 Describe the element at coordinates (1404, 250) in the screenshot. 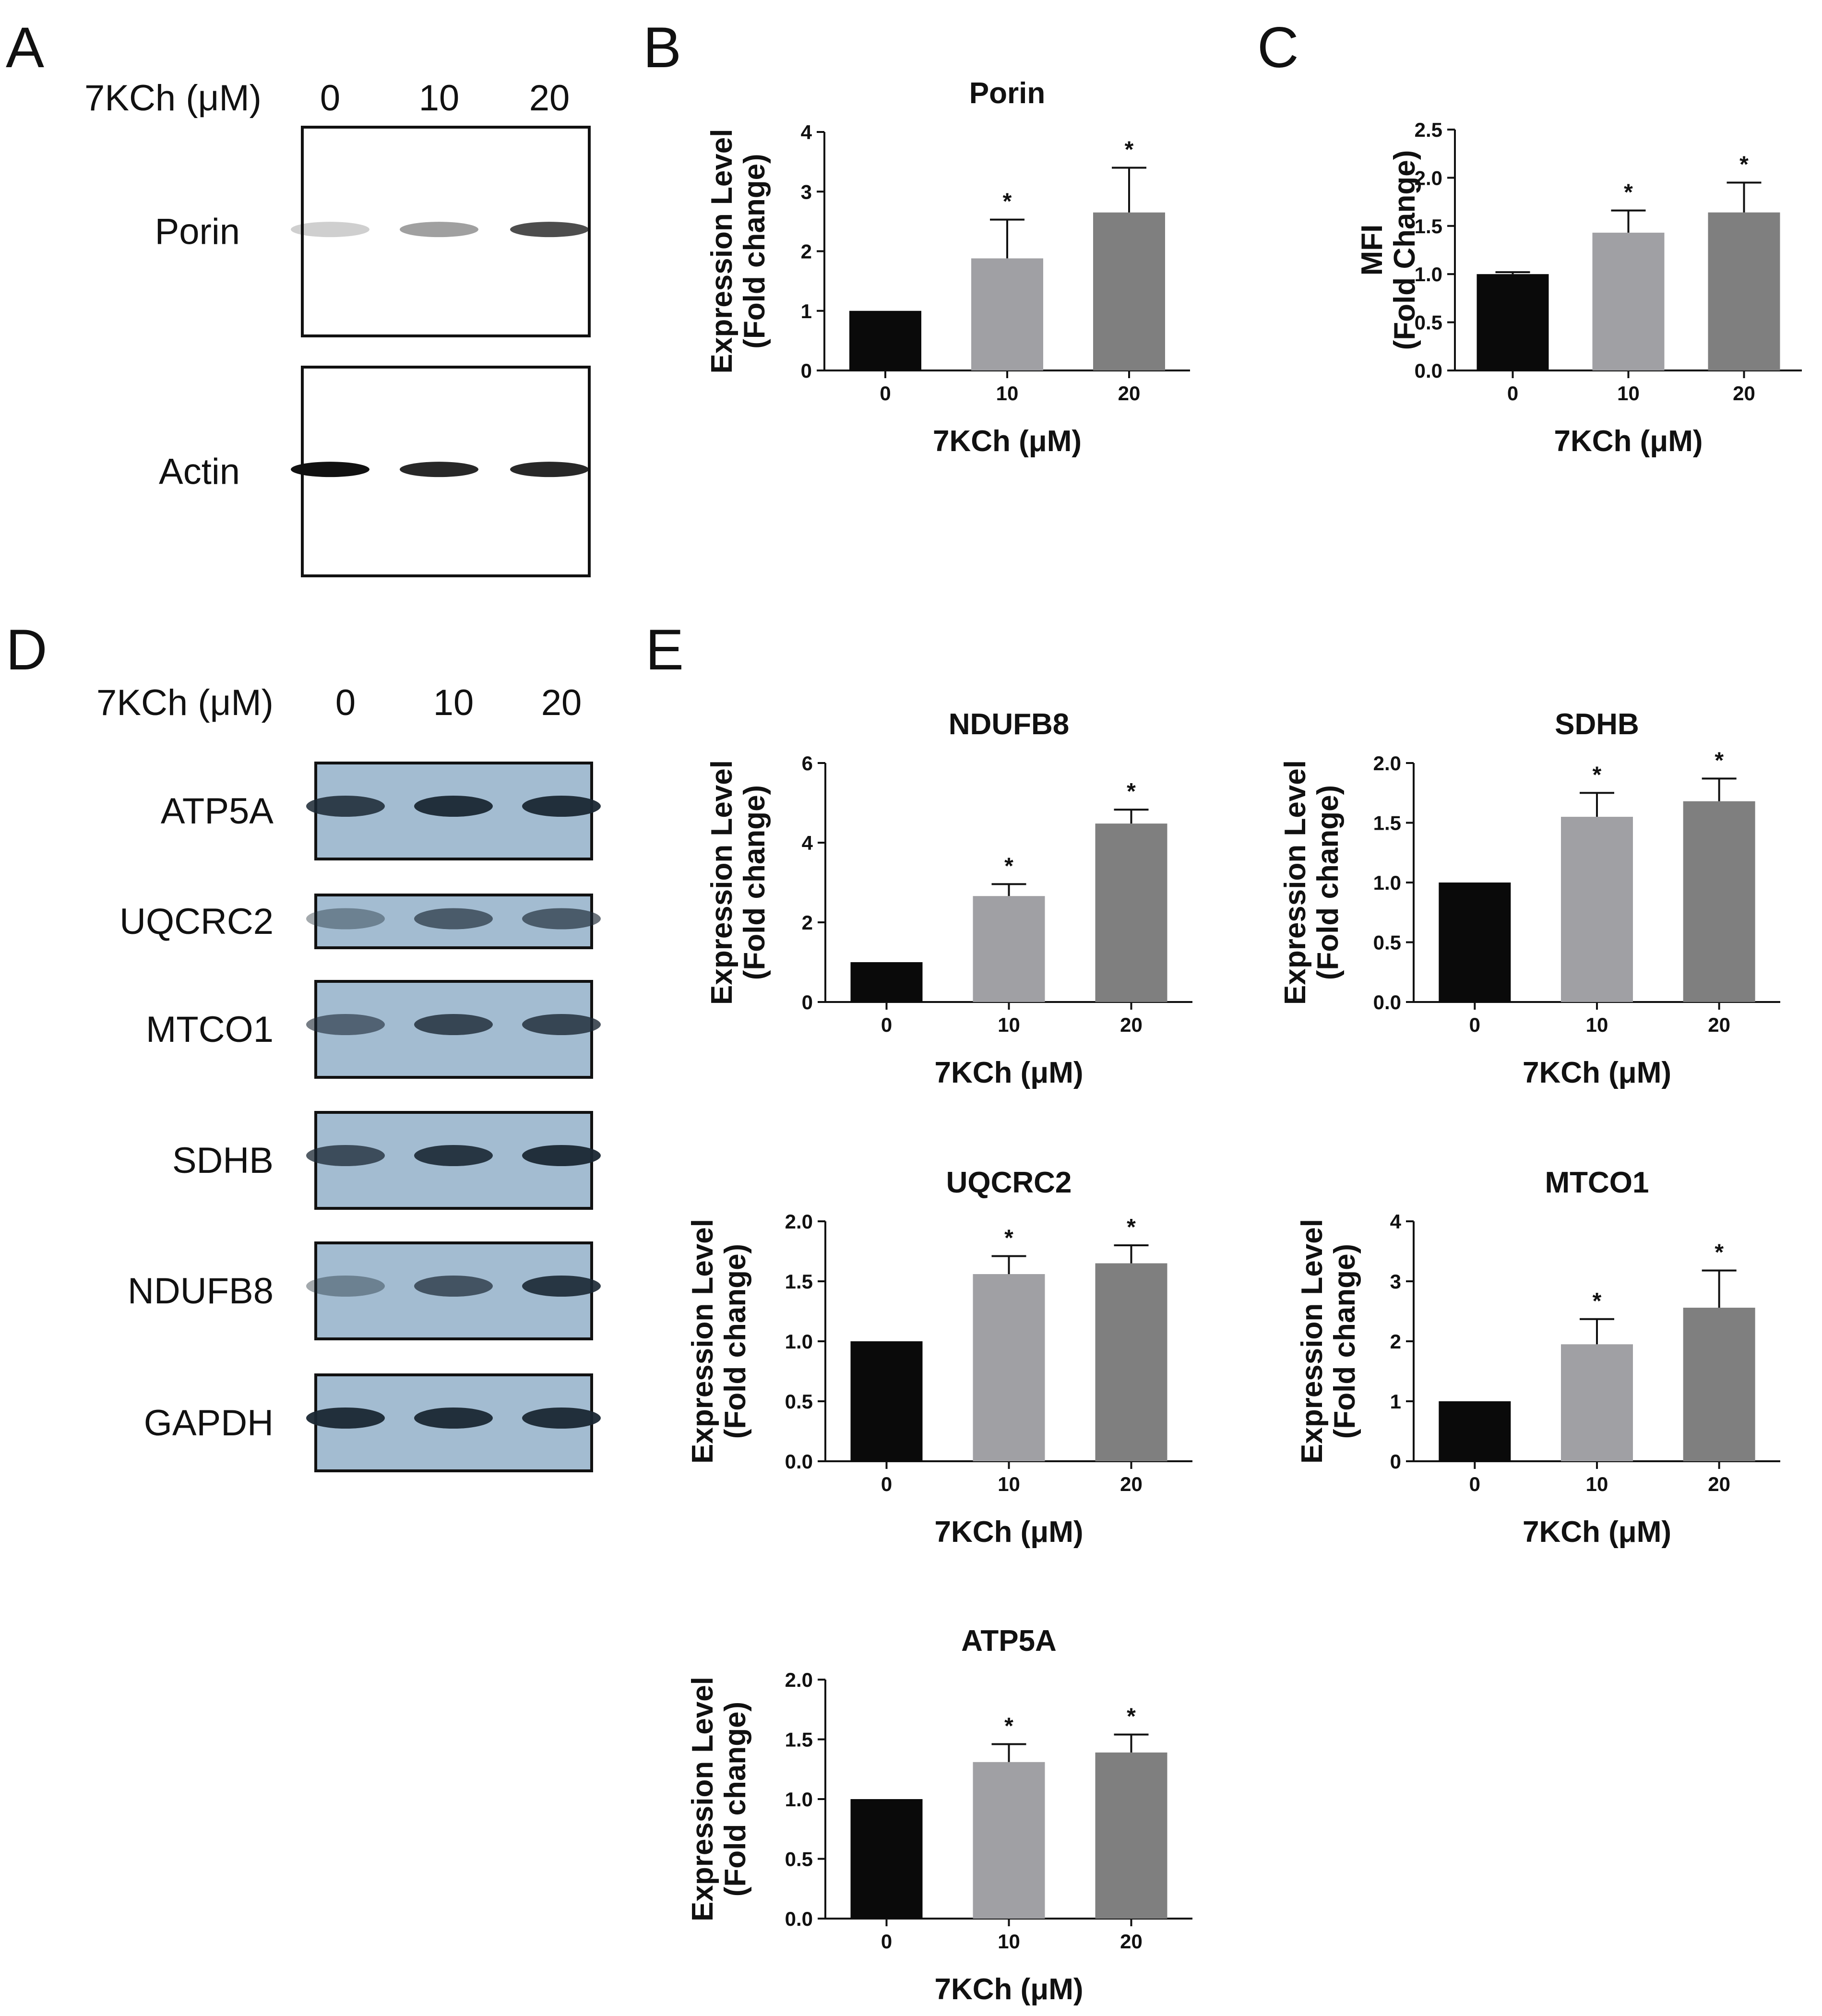

I see `y-axis-label: (Fold Change)` at that location.